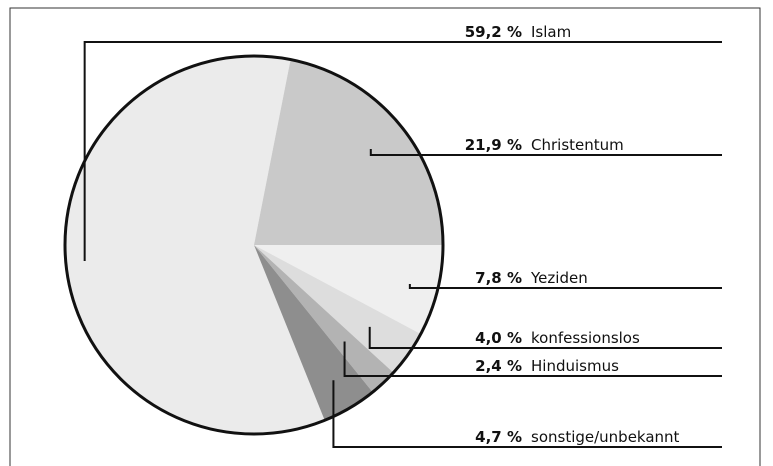 Image resolution: width=773 pixels, height=466 pixels. Describe the element at coordinates (577, 145) in the screenshot. I see `category-label: Christentum` at that location.